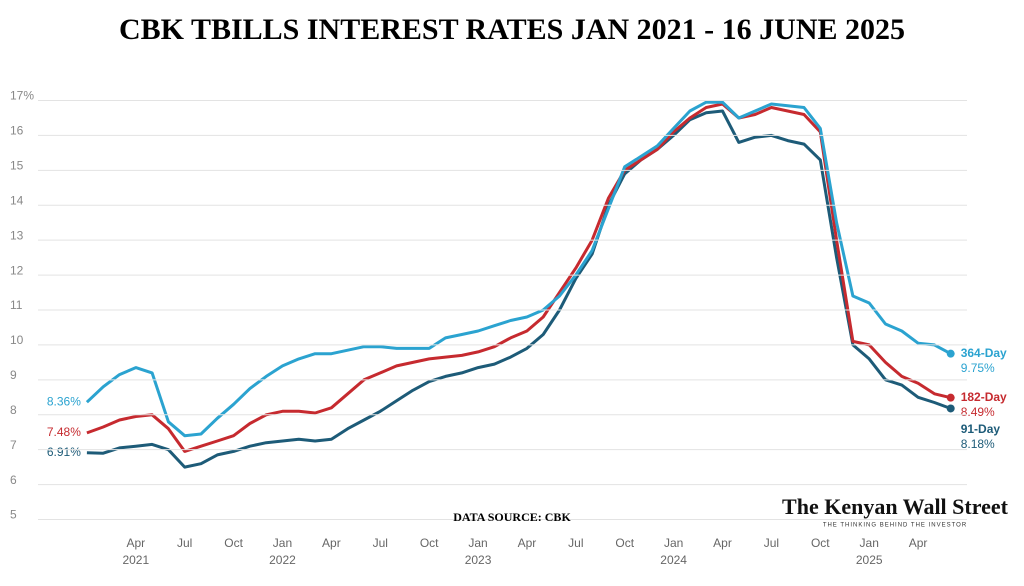  What do you see at coordinates (17, 235) in the screenshot?
I see `y-tick-label: 13` at bounding box center [17, 235].